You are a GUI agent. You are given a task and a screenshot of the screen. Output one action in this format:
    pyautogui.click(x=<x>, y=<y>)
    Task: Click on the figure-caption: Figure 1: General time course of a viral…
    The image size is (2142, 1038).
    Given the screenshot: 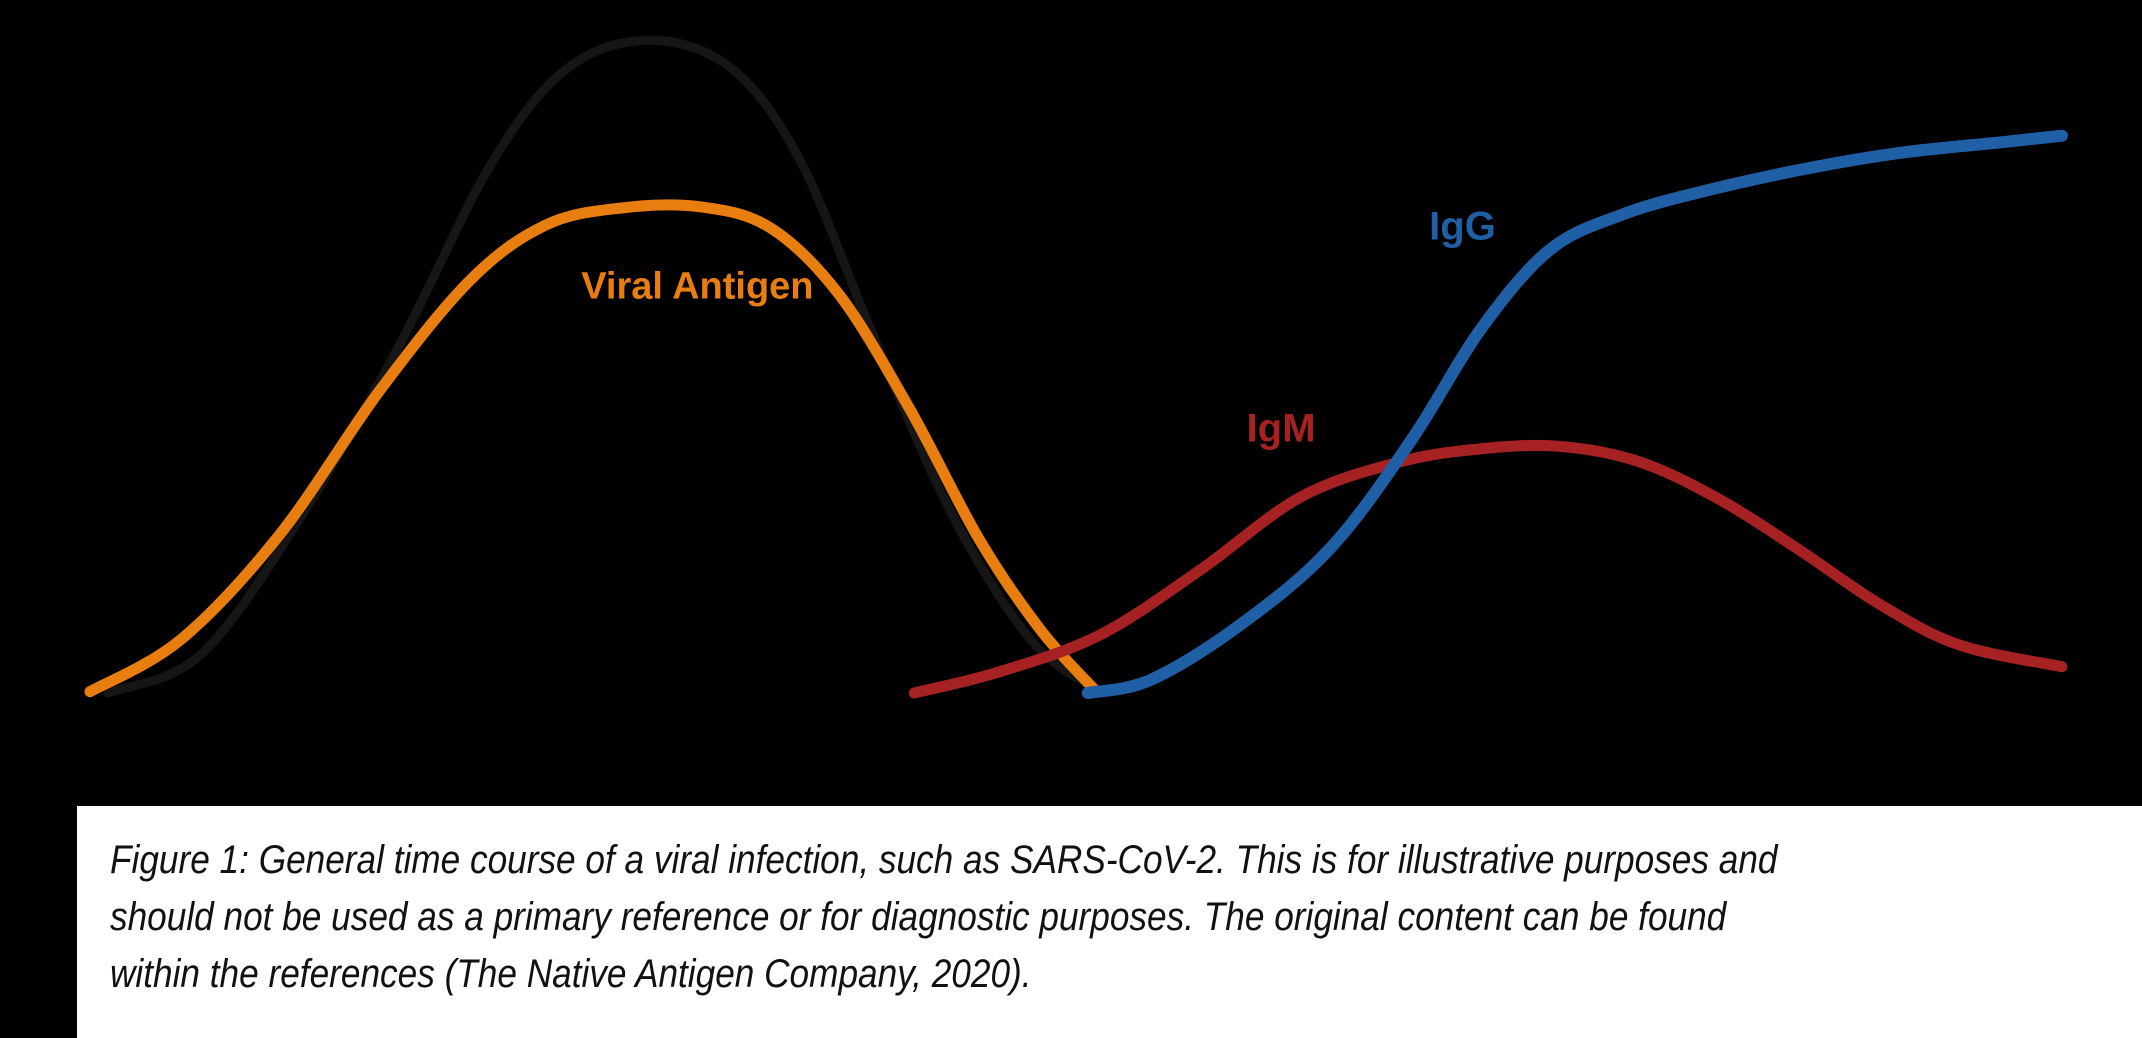 What is the action you would take?
    pyautogui.click(x=944, y=917)
    